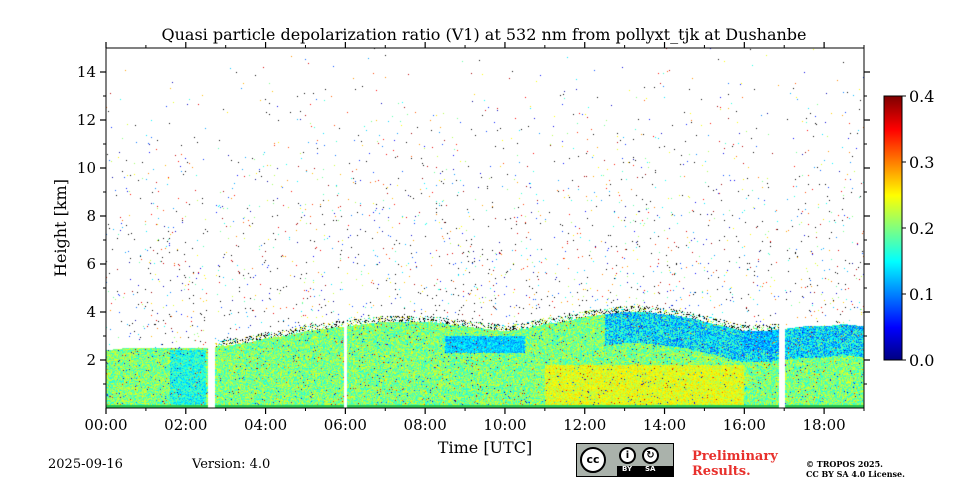 The height and width of the screenshot is (480, 960). What do you see at coordinates (91, 264) in the screenshot?
I see `y-tick-label: 6` at bounding box center [91, 264].